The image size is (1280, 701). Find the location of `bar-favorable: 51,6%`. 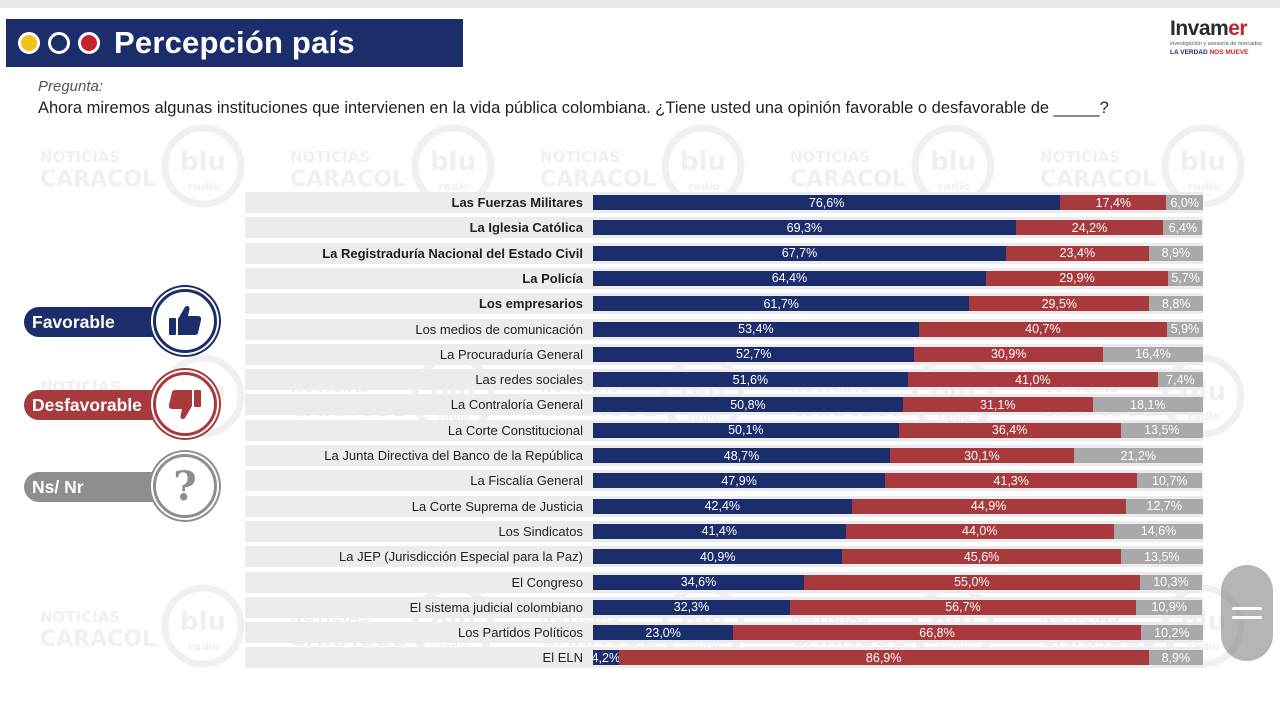

bar-favorable: 51,6% is located at coordinates (750, 380).